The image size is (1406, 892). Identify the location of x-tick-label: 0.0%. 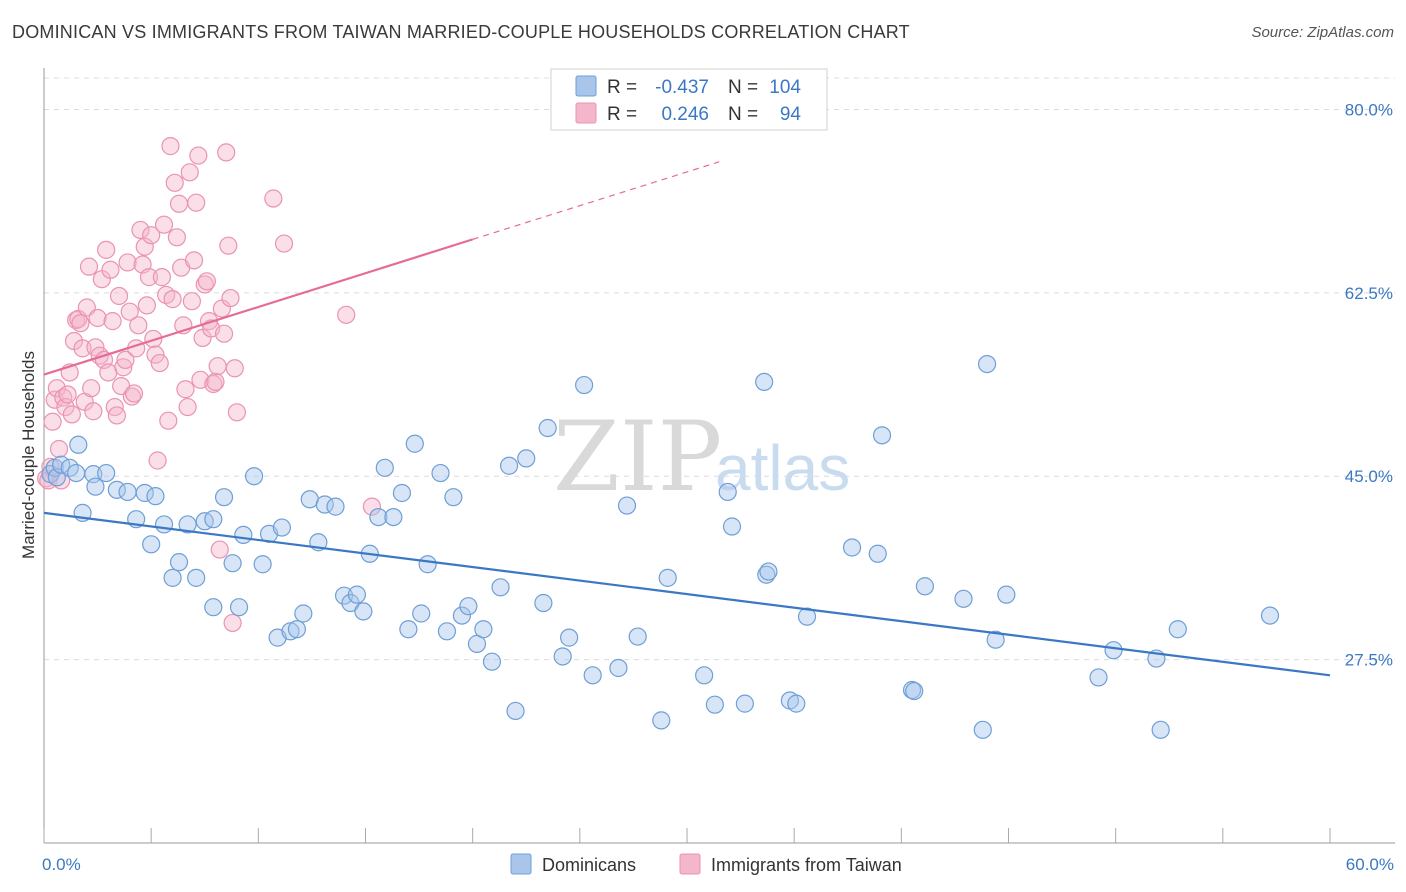
(61, 864).